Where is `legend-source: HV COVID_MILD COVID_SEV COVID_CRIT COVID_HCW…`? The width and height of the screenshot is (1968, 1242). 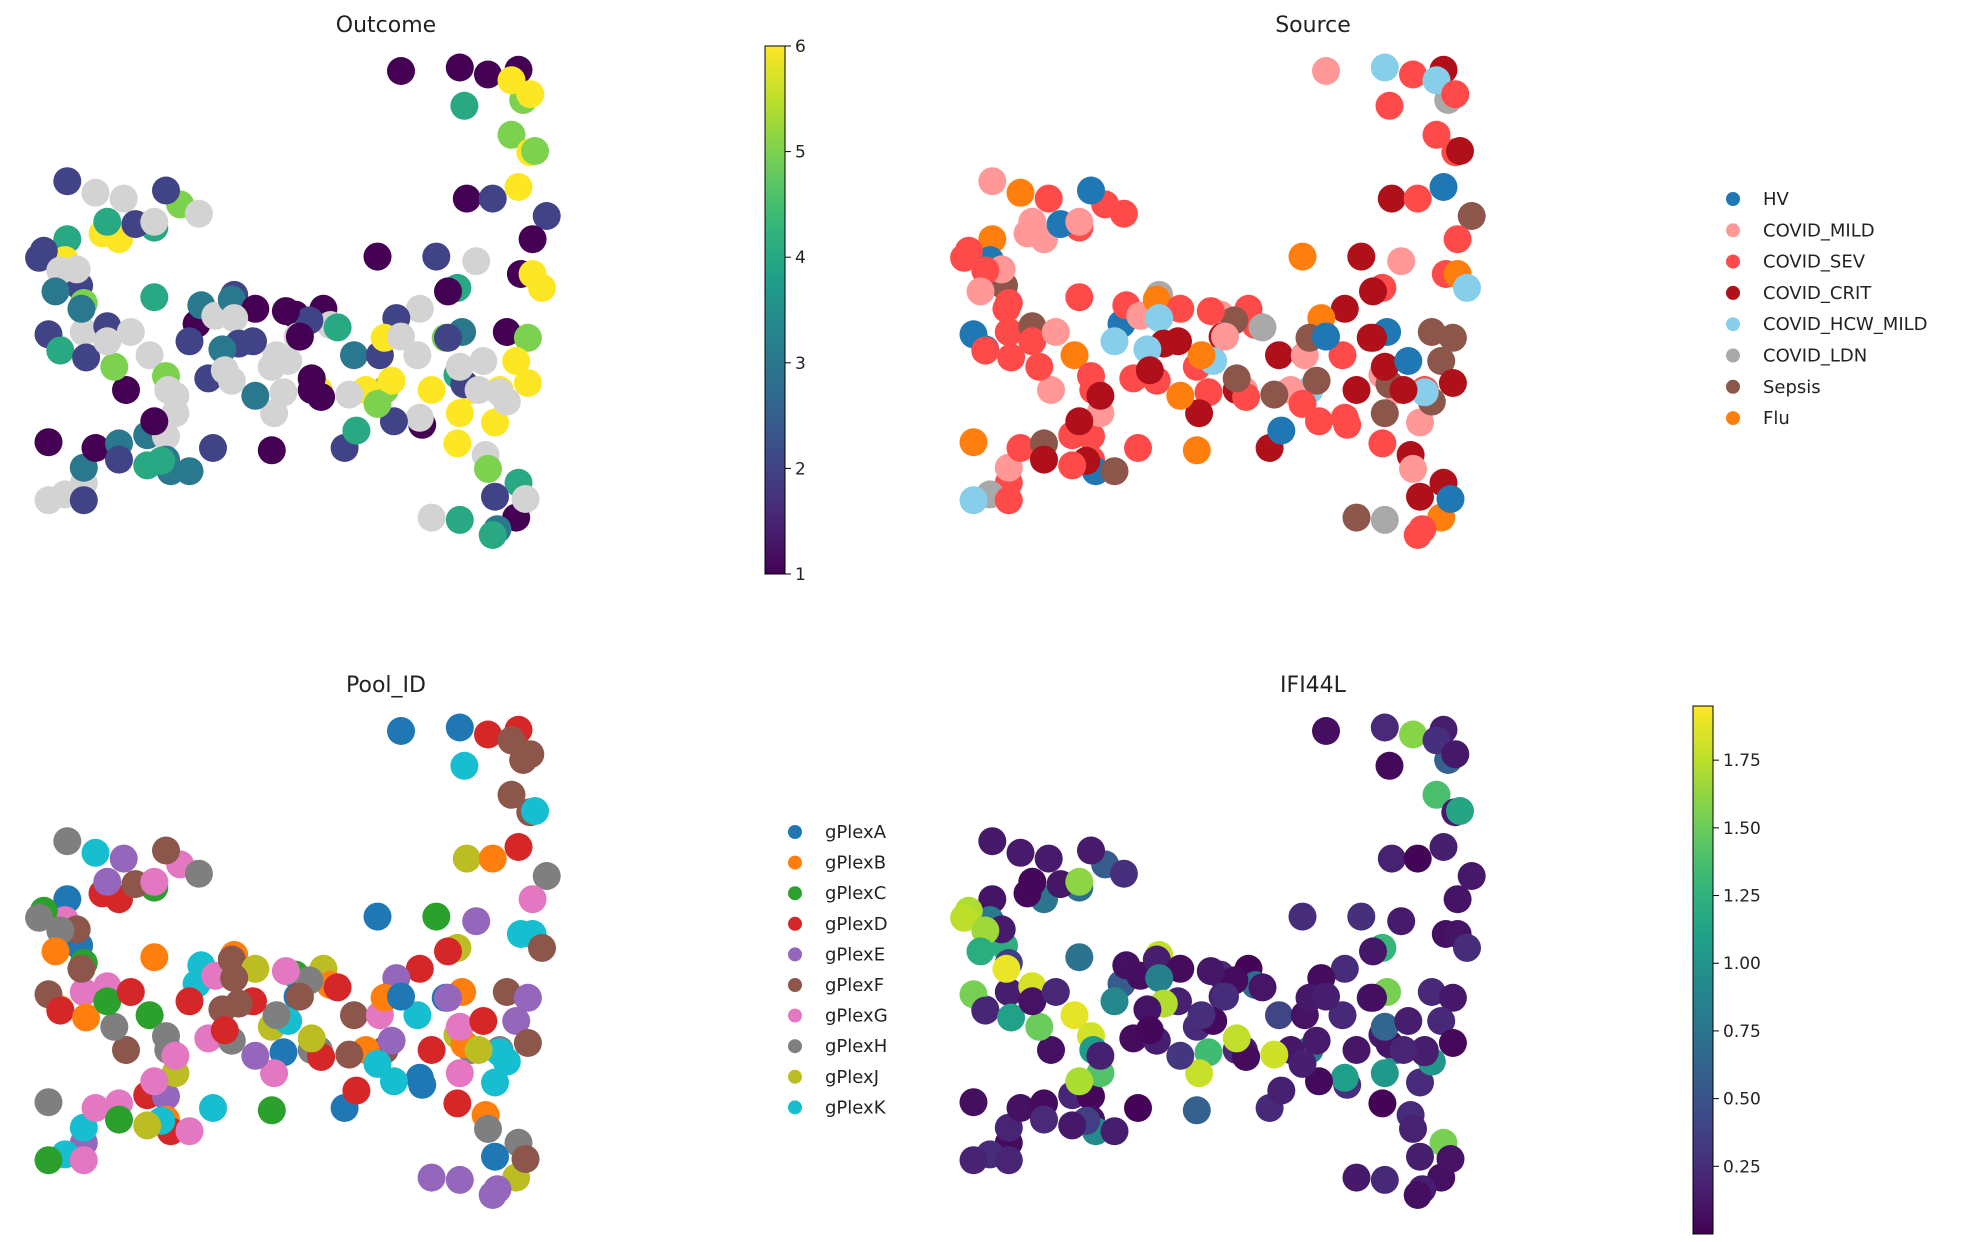
legend-source: HV COVID_MILD COVID_SEV COVID_CRIT COVID_HCW… is located at coordinates (1827, 309).